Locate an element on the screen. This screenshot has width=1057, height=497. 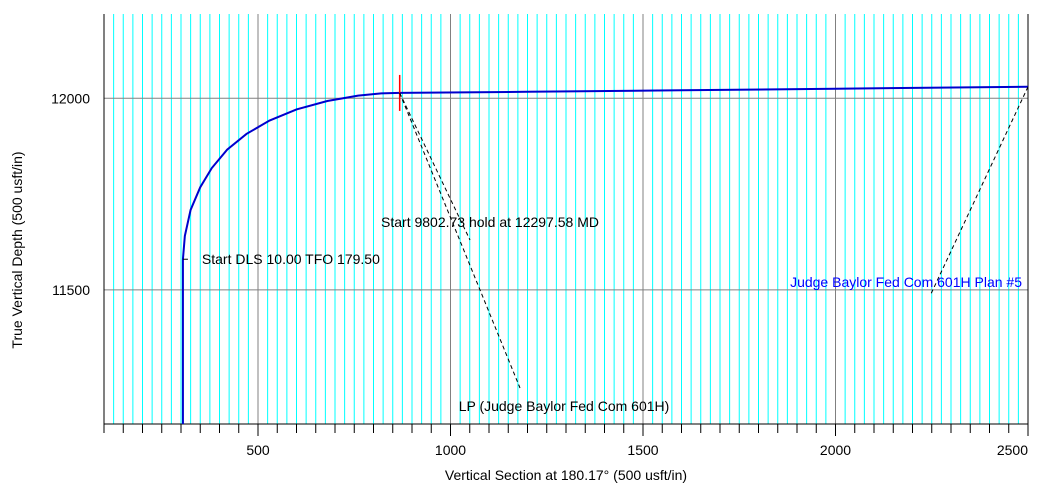
y-tick-label: 11500 is located at coordinates (71, 290).